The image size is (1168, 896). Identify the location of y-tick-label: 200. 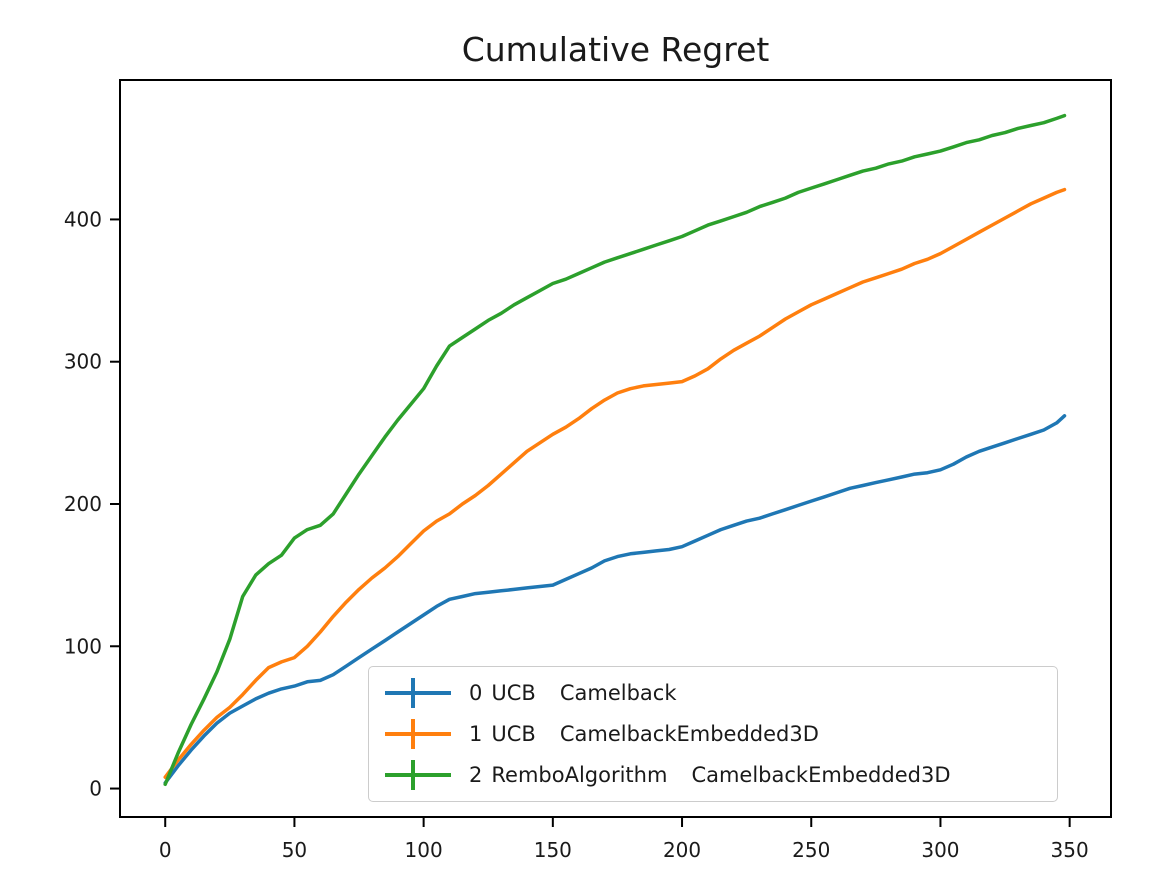
(83, 504).